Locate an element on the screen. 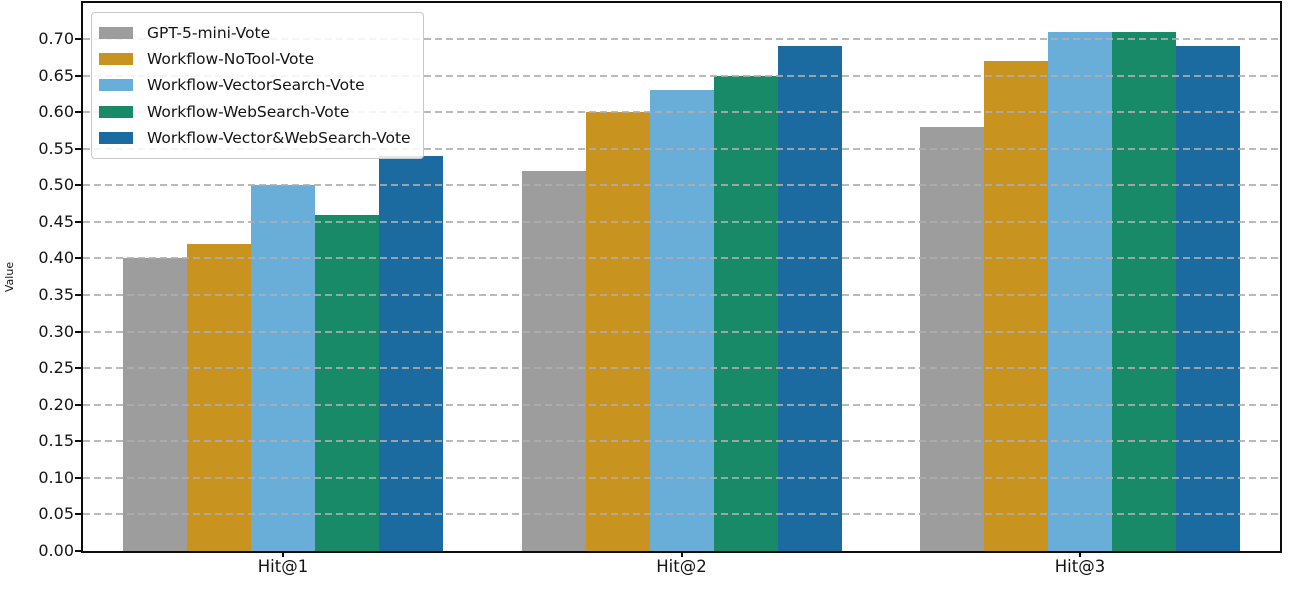 The height and width of the screenshot is (590, 1289). gridline-0.05 is located at coordinates (681, 514).